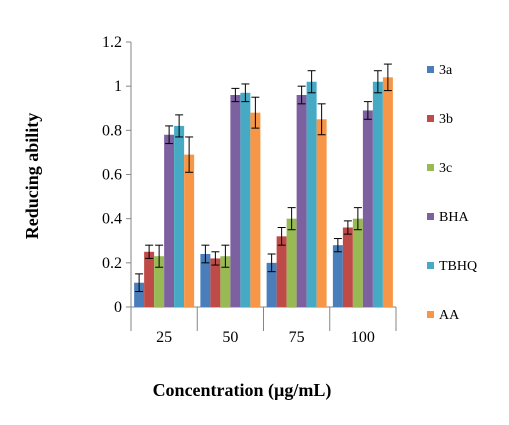 The image size is (509, 425). What do you see at coordinates (454, 217) in the screenshot?
I see `legend-label: BHA` at bounding box center [454, 217].